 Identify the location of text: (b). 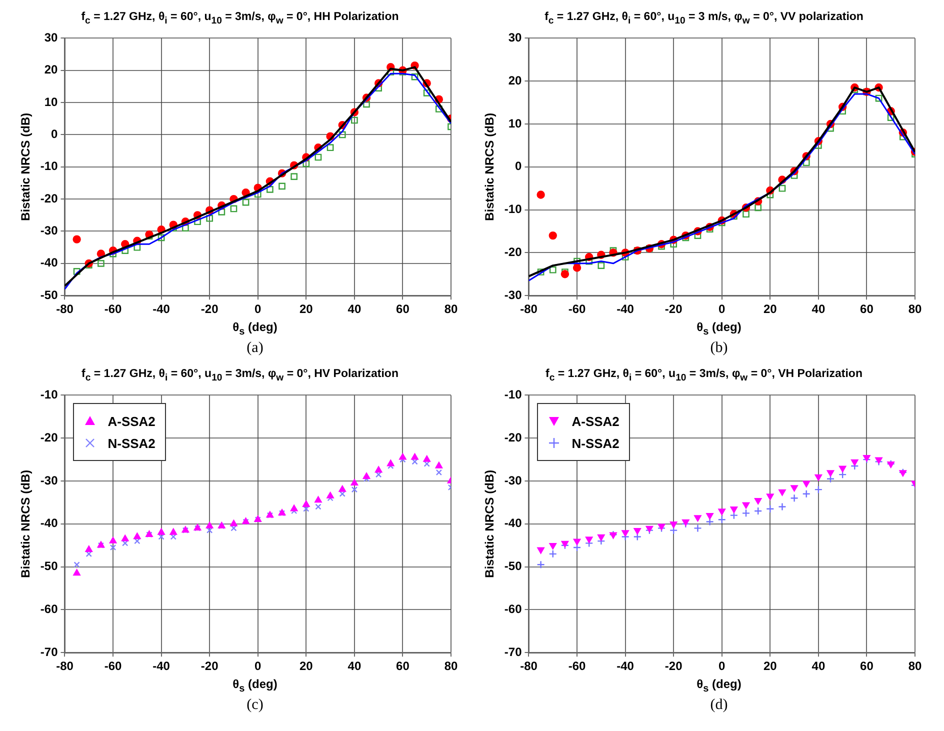
(718, 349).